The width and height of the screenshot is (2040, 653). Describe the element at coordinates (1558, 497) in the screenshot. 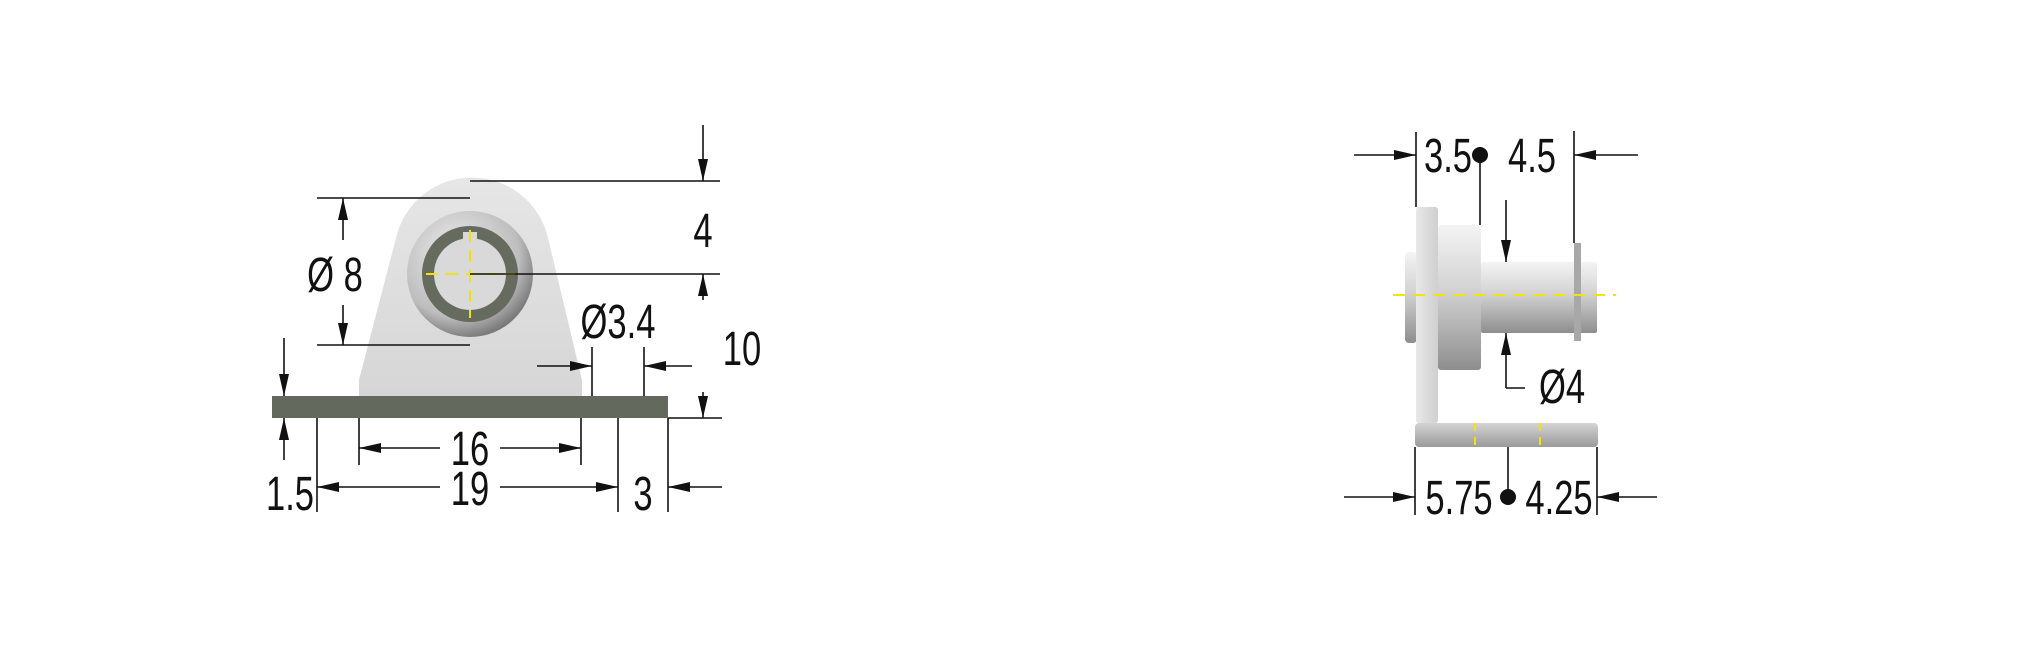

I see `dim-base-right: 4.25` at that location.